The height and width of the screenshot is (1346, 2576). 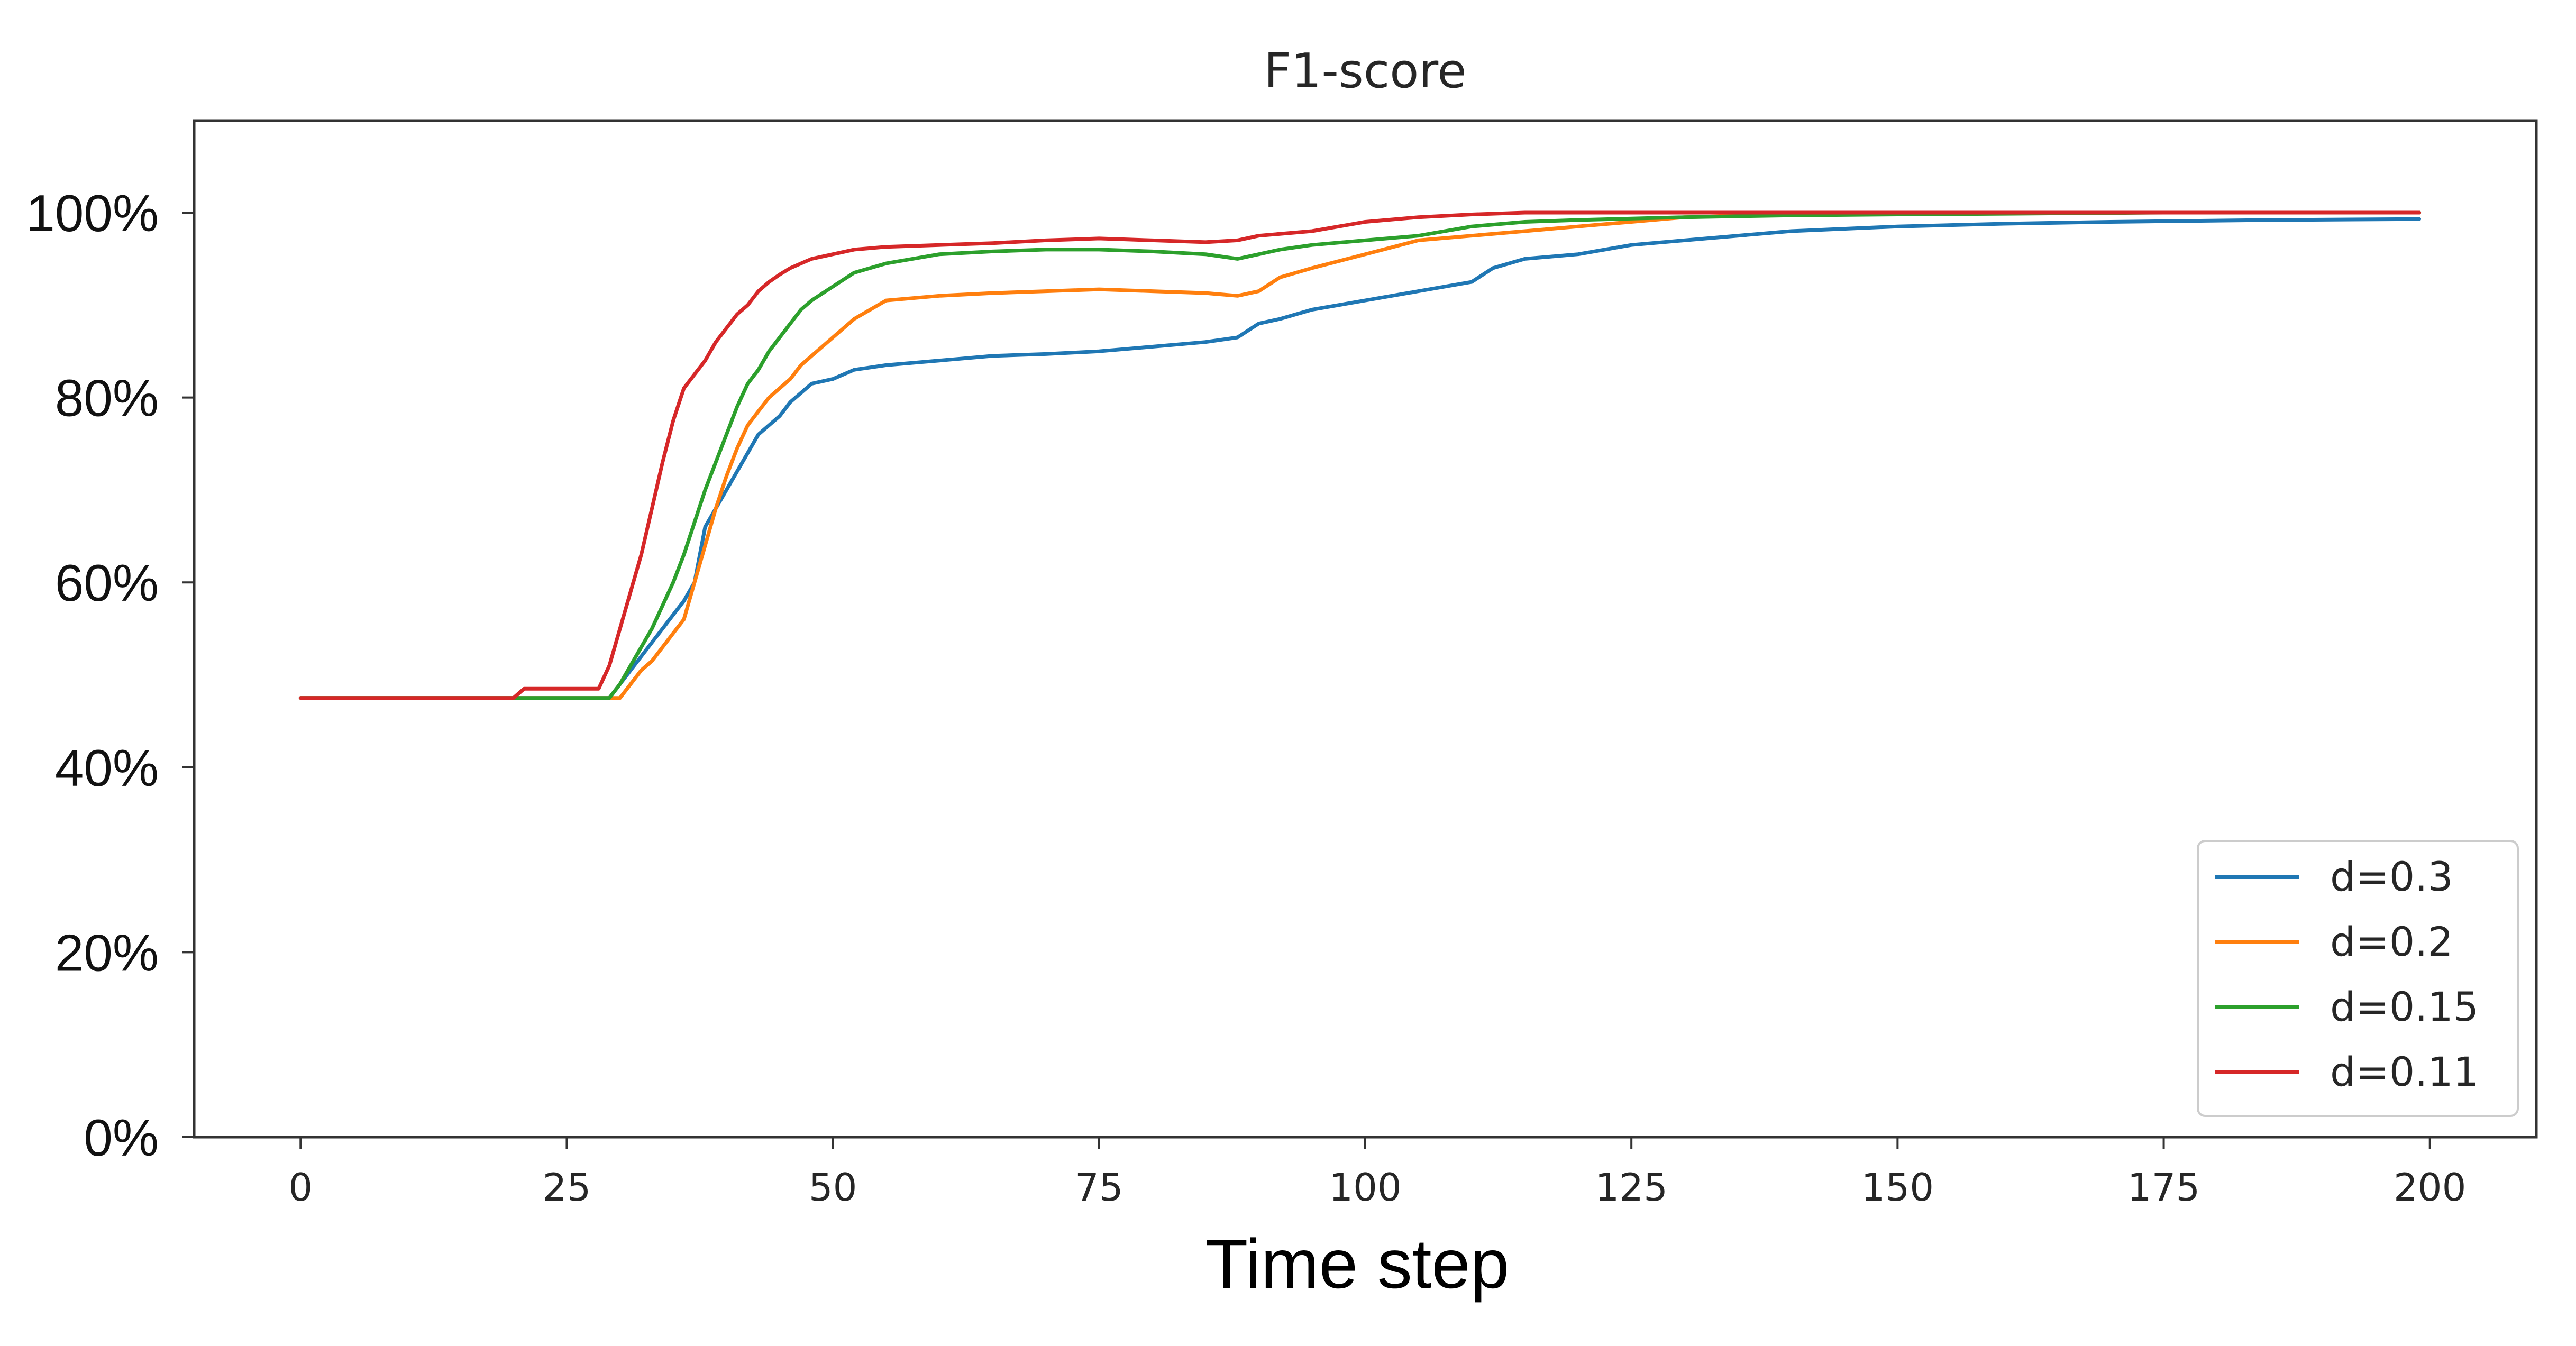 I want to click on x-tick-label: 50, so click(x=833, y=1187).